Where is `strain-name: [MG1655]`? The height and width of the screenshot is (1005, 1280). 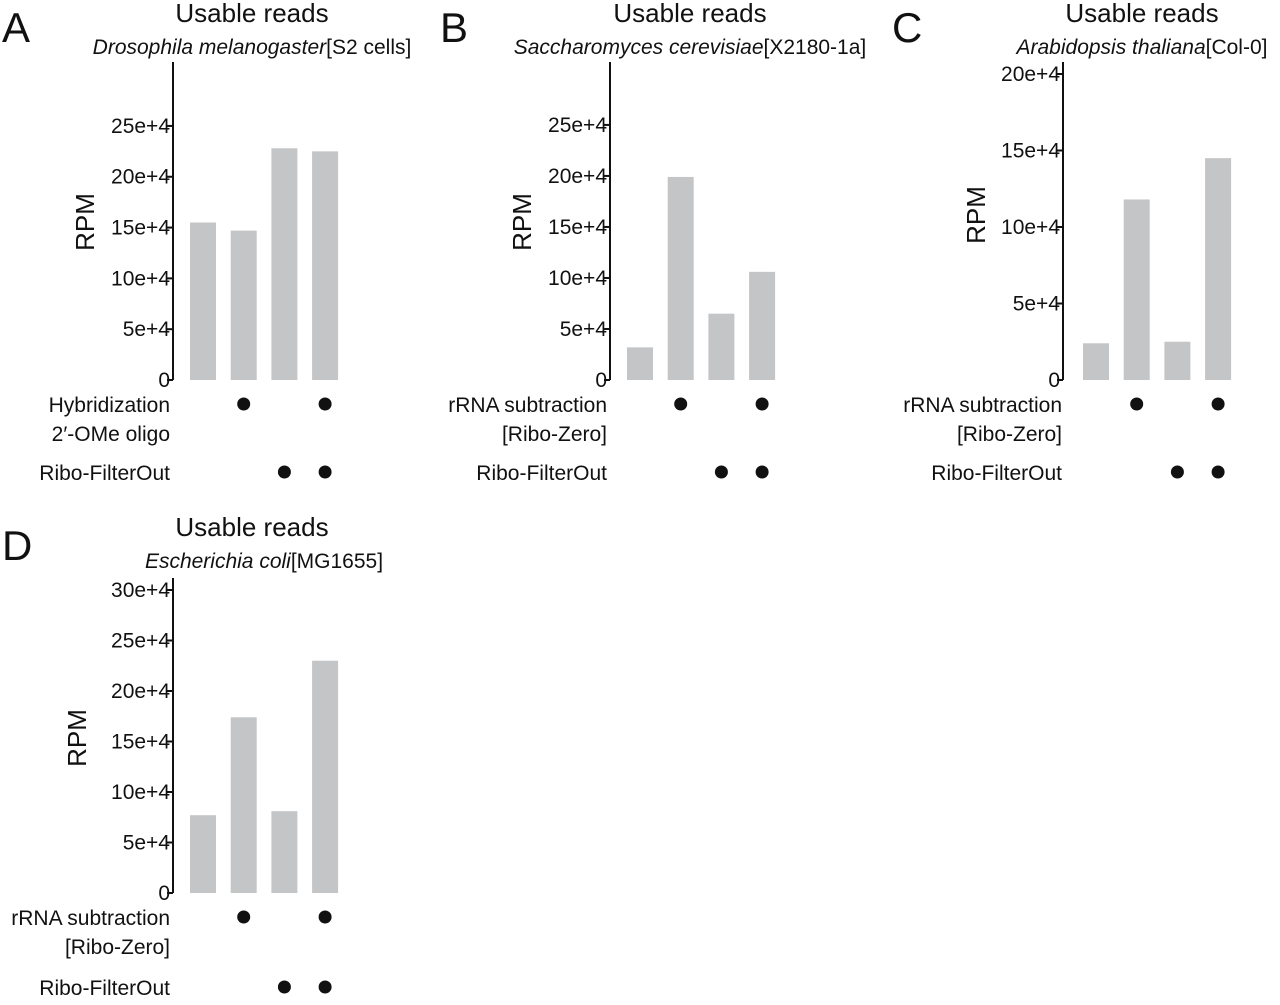 strain-name: [MG1655] is located at coordinates (337, 561).